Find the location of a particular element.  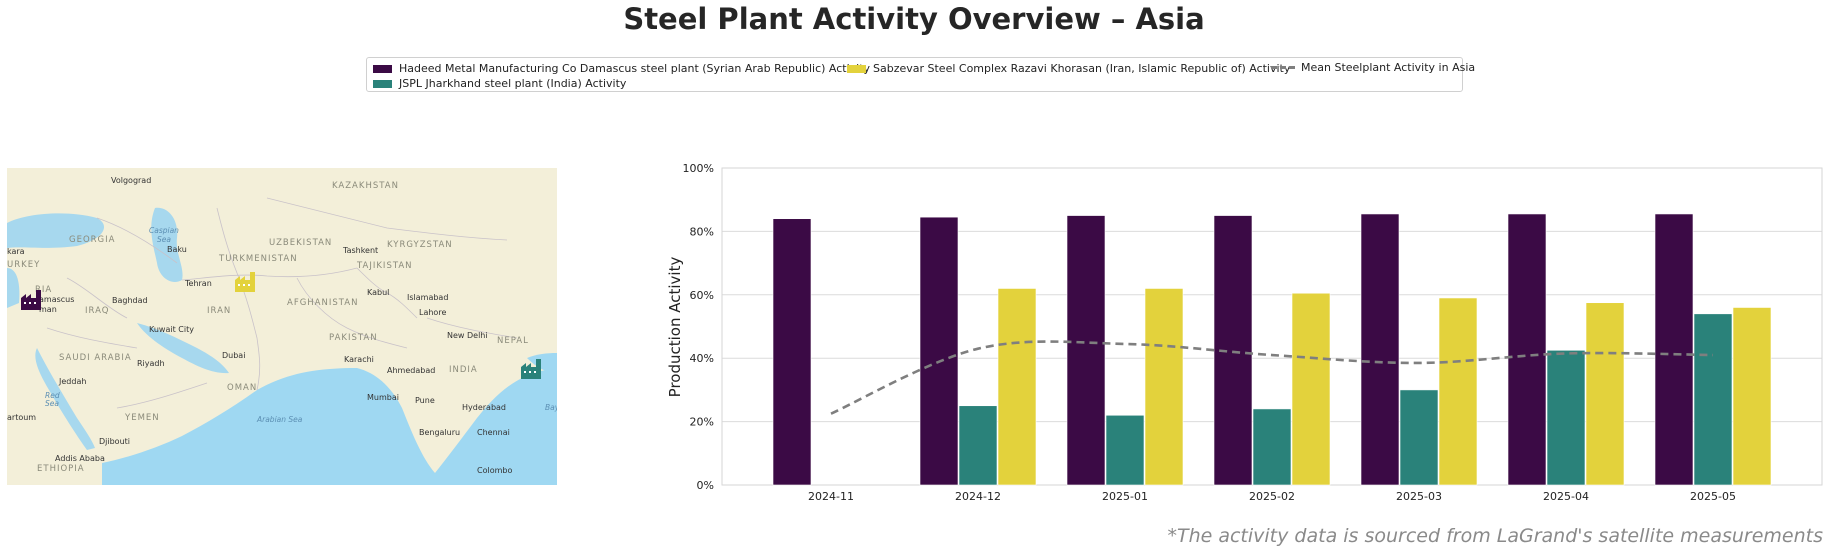

map-label-kazakhstan: KAZAKHSTAN is located at coordinates (365, 186).